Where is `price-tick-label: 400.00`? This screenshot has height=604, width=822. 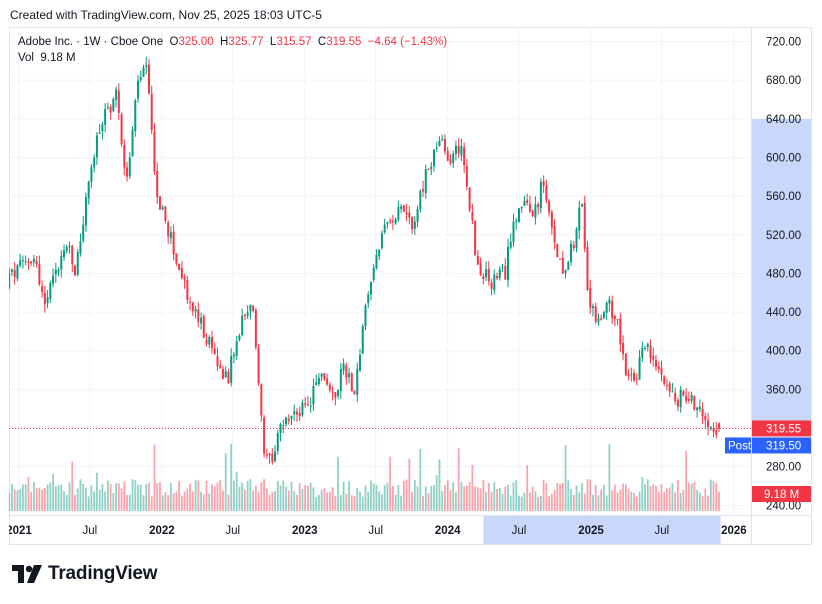 price-tick-label: 400.00 is located at coordinates (783, 352).